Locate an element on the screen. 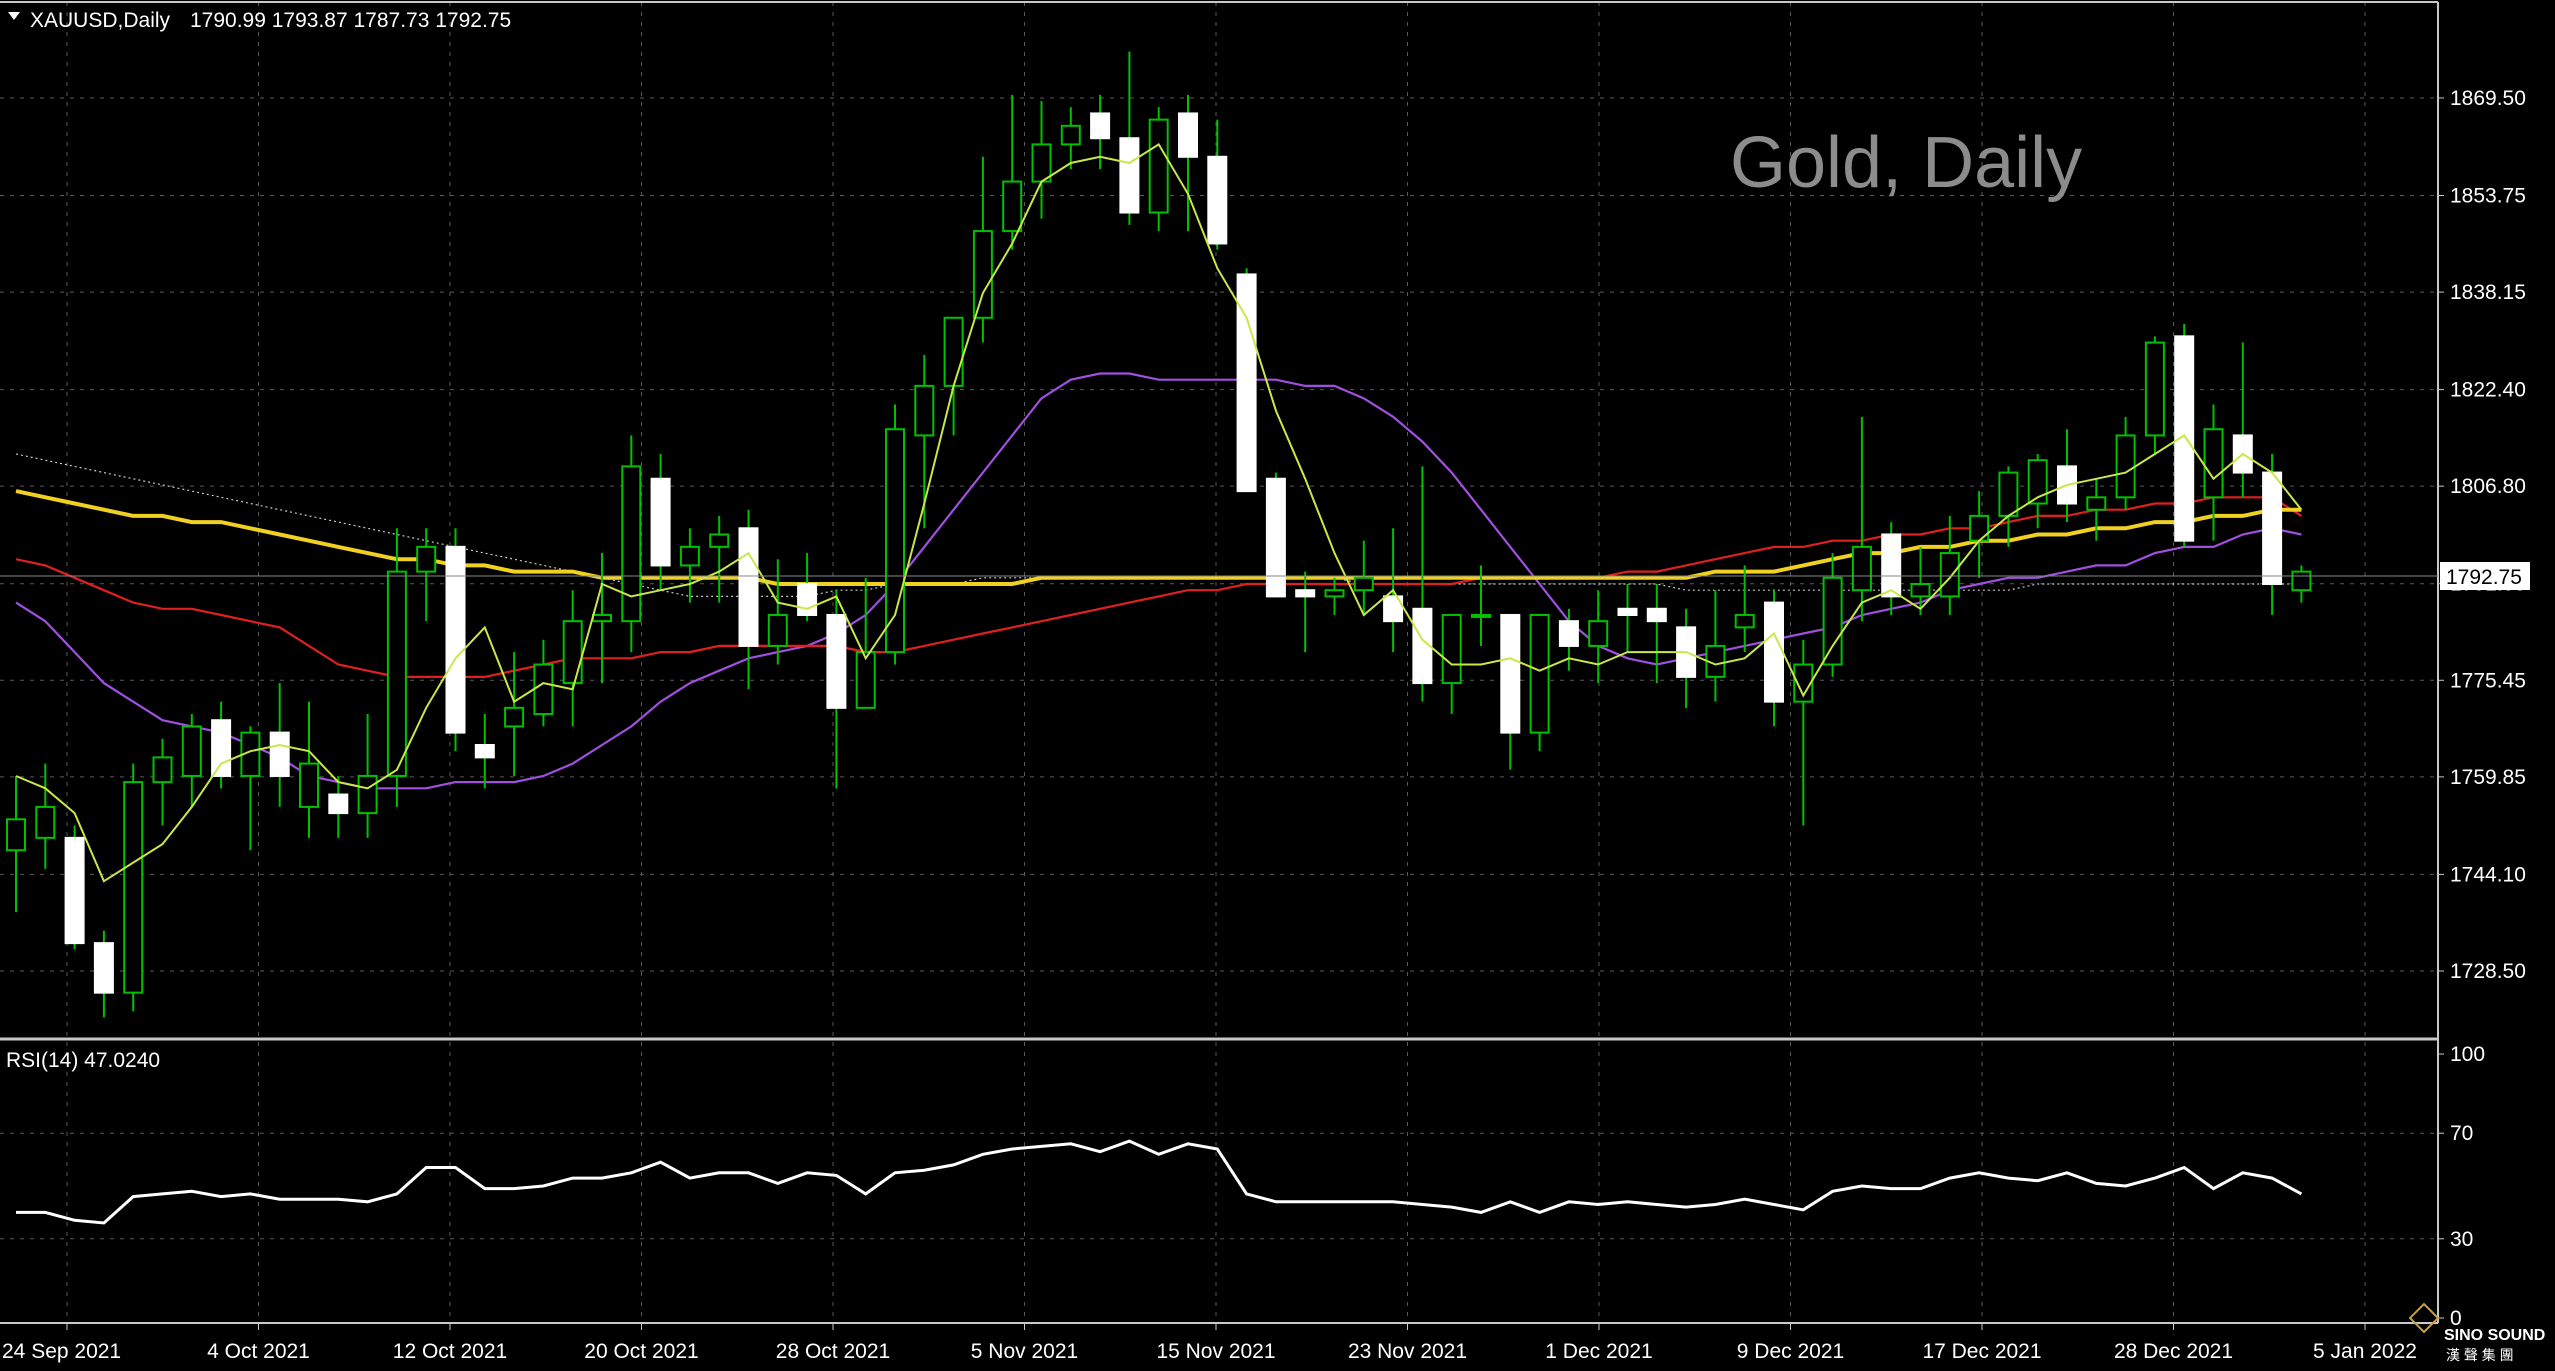 This screenshot has width=2555, height=1371. price-tick-label: 1822.40 is located at coordinates (2488, 390).